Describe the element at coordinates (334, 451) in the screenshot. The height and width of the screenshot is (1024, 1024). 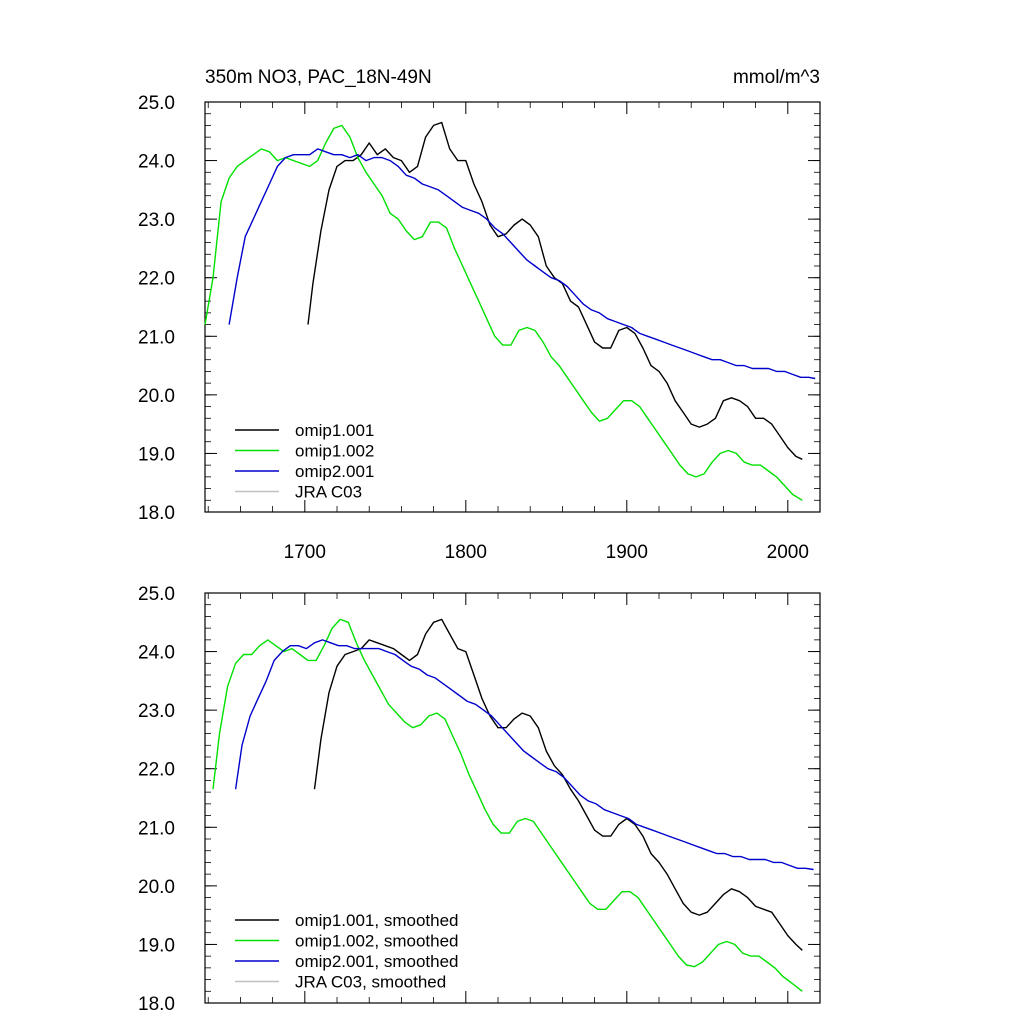
I see `legend-label: omip1.002` at that location.